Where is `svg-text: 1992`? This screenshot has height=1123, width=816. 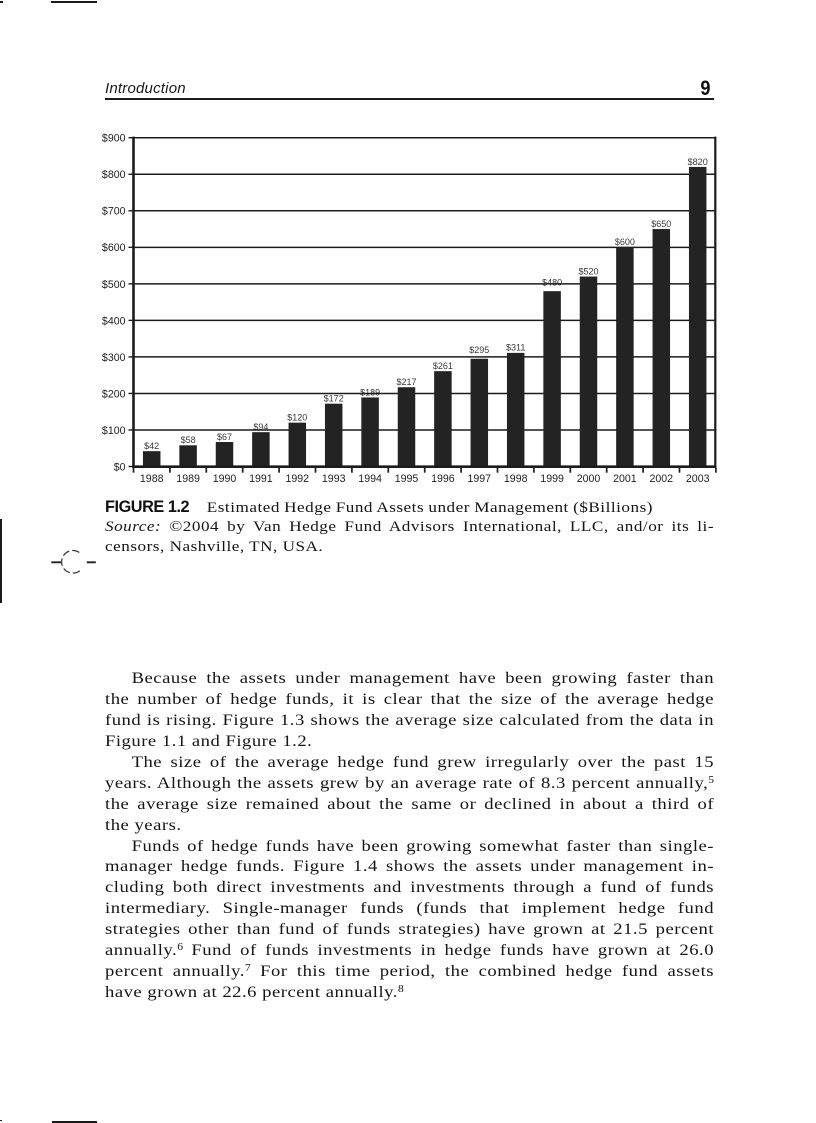 svg-text: 1992 is located at coordinates (298, 479).